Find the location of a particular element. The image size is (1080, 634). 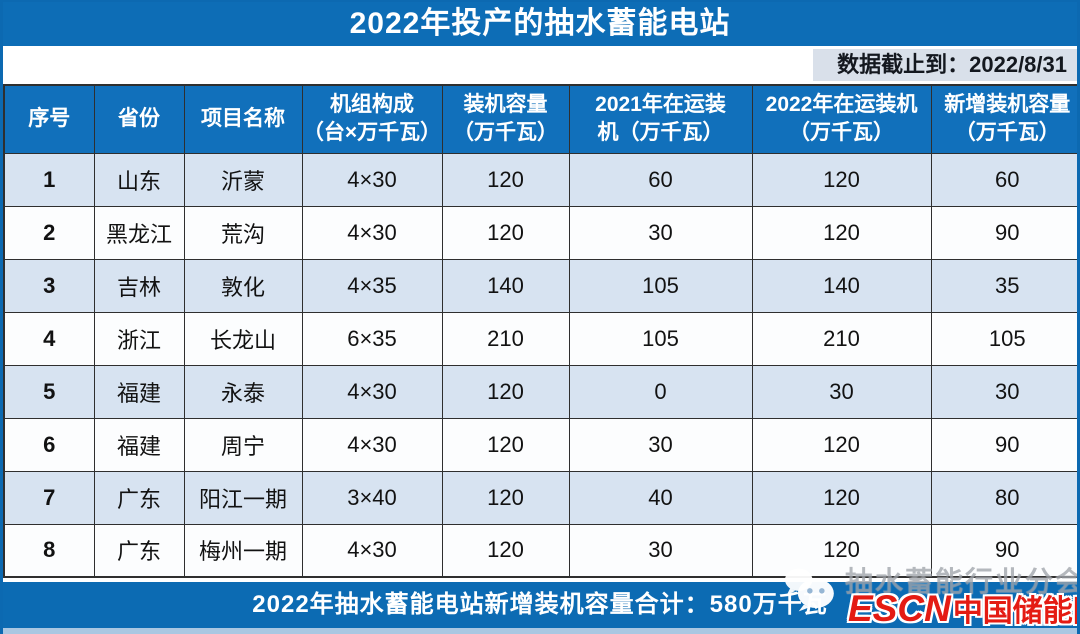

table-cell: 浙江 is located at coordinates (139, 338).